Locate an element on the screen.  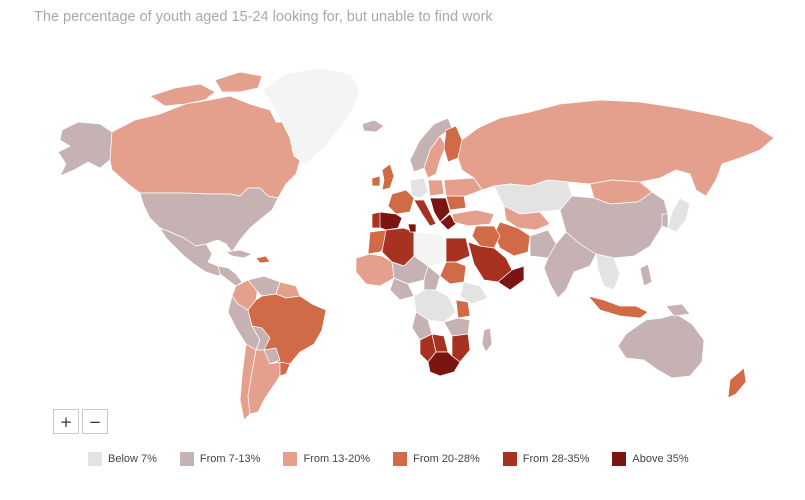
country-poland is located at coordinates (436, 188).